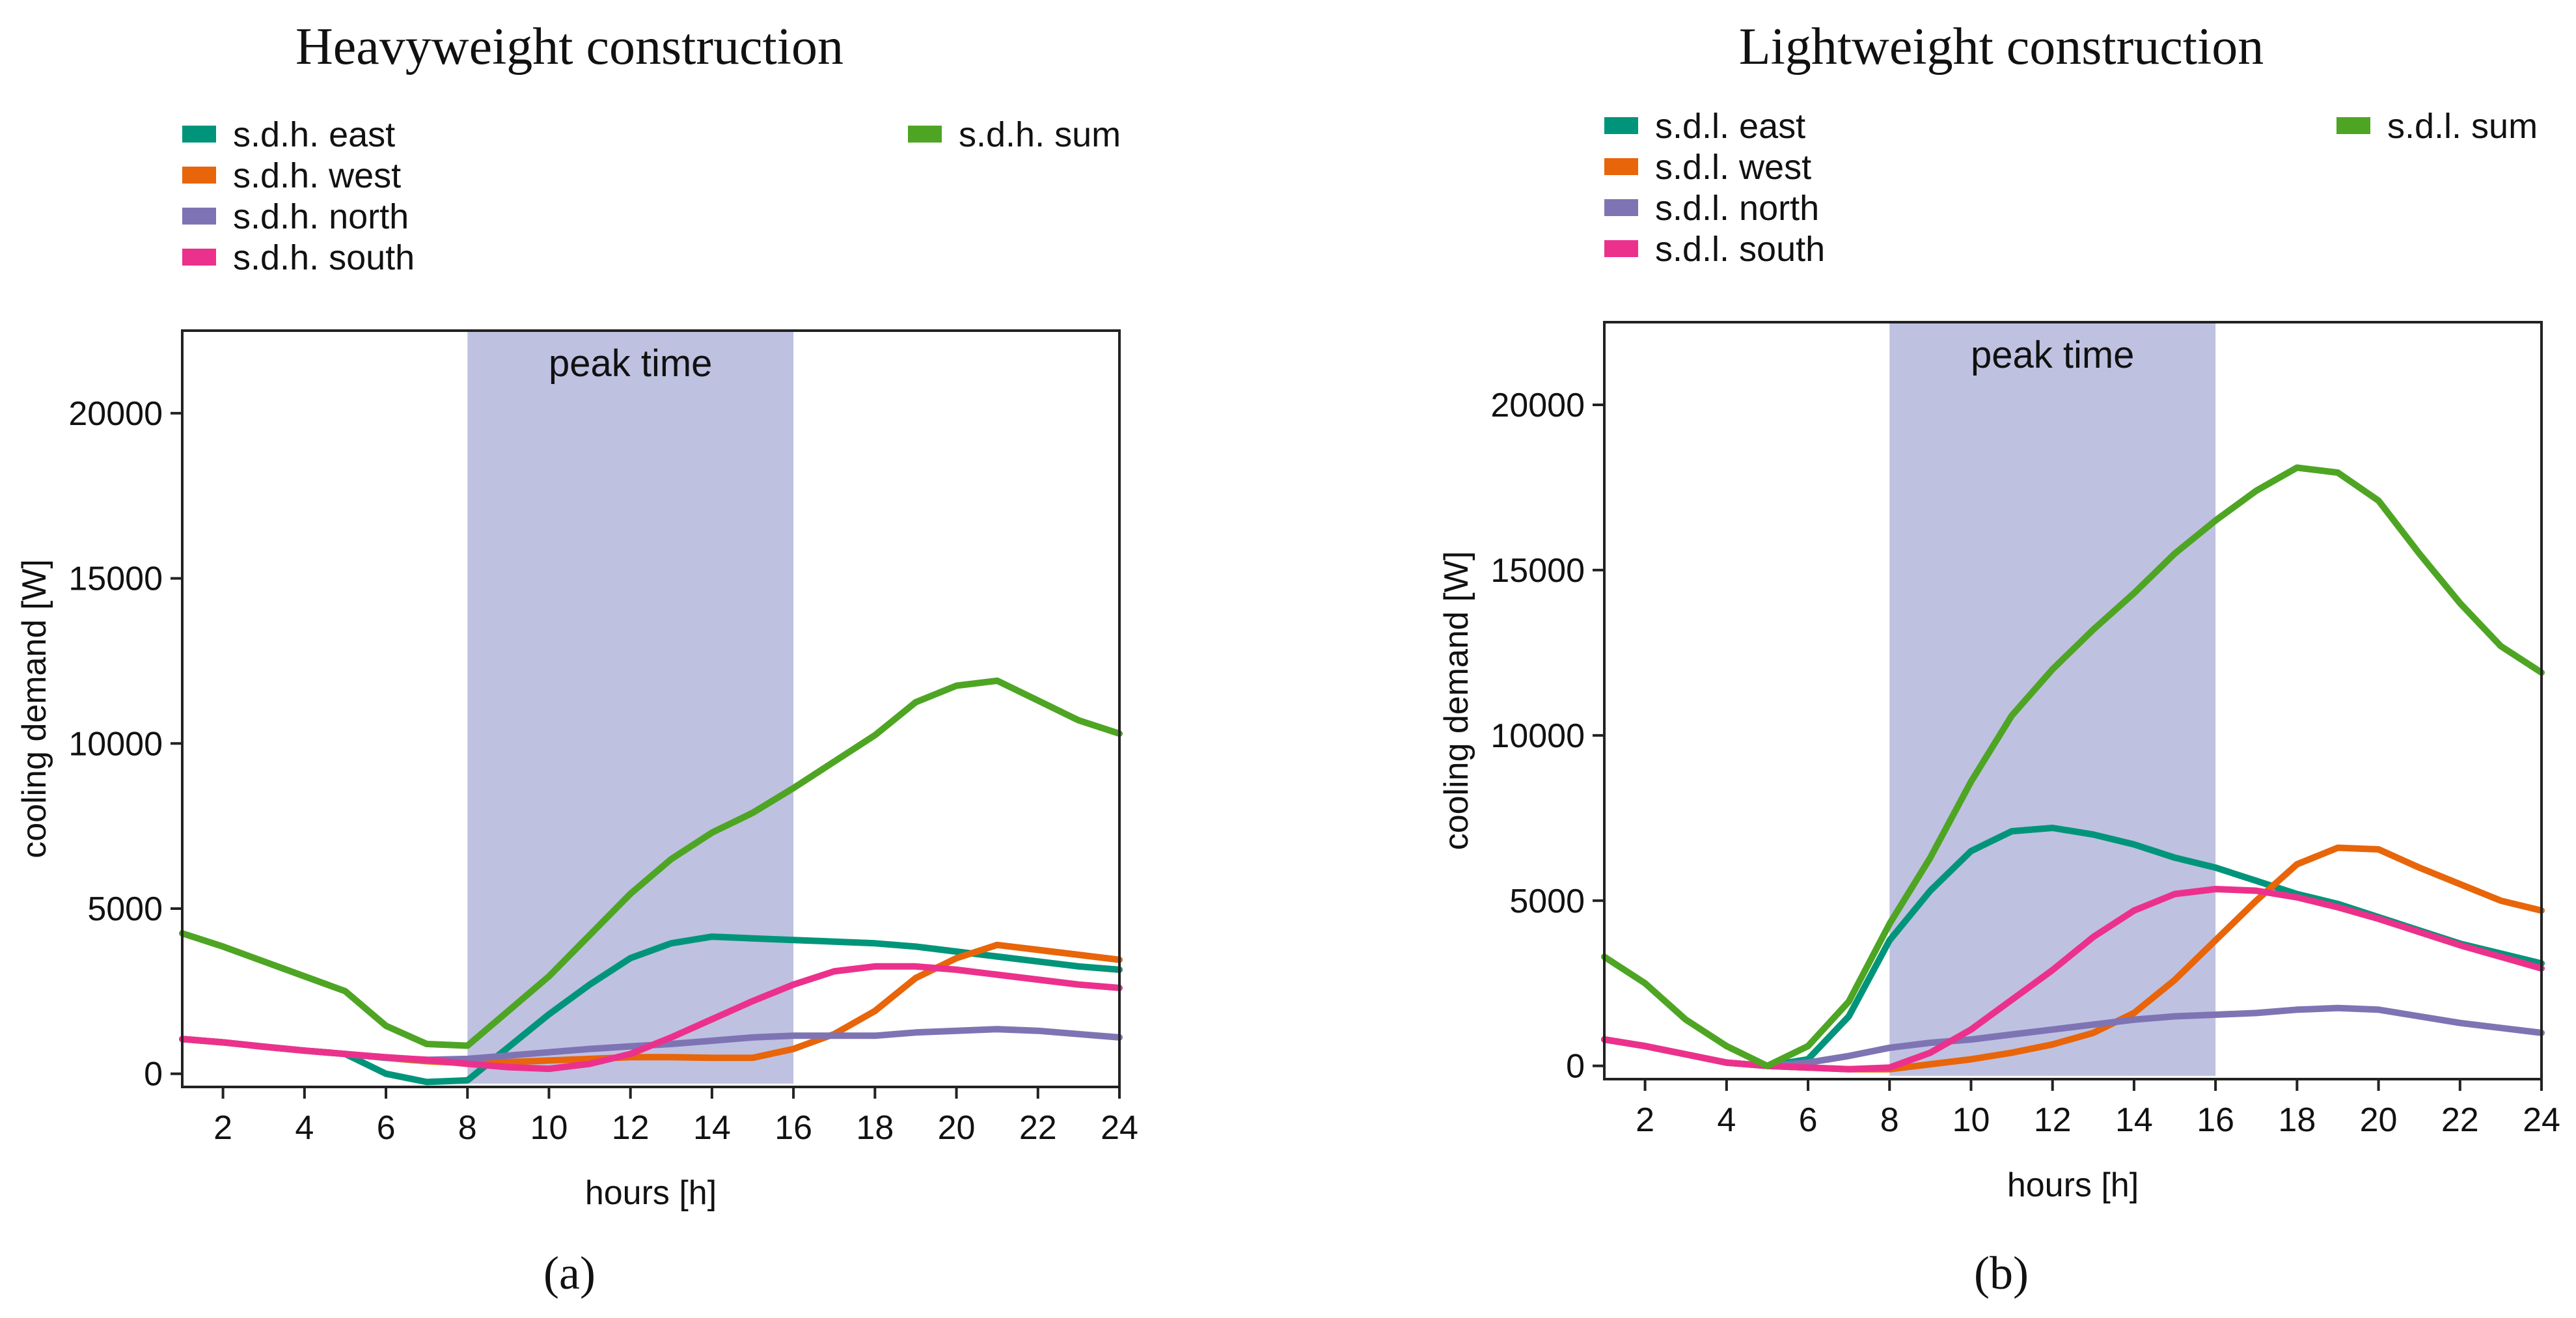 The image size is (2576, 1318). What do you see at coordinates (569, 47) in the screenshot?
I see `chart-title: Heavyweight construction` at bounding box center [569, 47].